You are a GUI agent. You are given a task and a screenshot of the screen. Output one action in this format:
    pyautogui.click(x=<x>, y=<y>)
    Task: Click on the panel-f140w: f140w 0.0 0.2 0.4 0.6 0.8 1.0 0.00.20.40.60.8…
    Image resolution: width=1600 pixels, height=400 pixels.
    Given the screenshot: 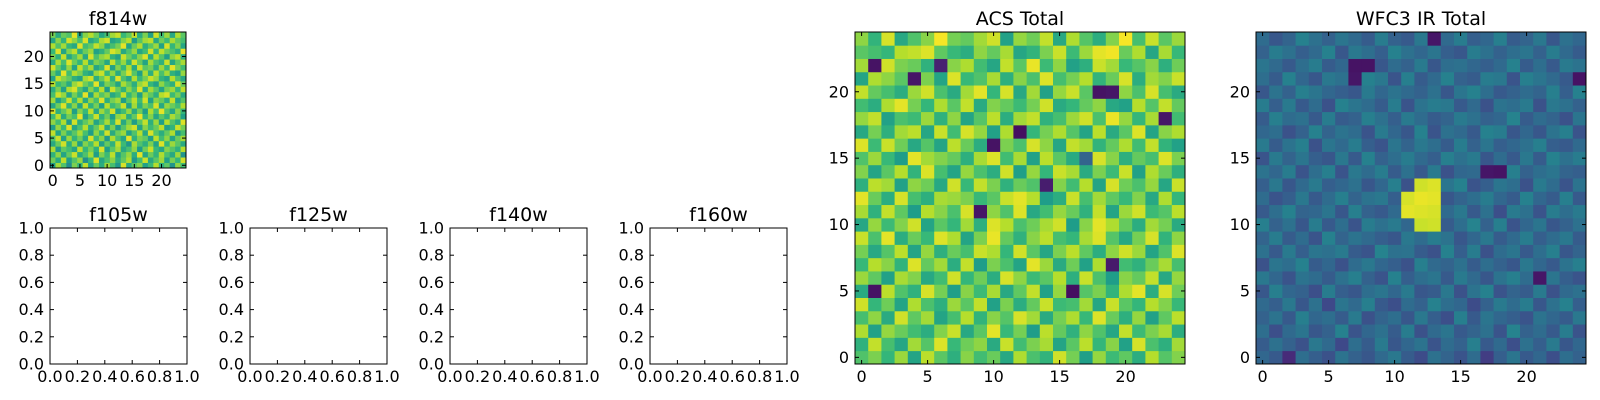 What is the action you would take?
    pyautogui.click(x=509, y=295)
    